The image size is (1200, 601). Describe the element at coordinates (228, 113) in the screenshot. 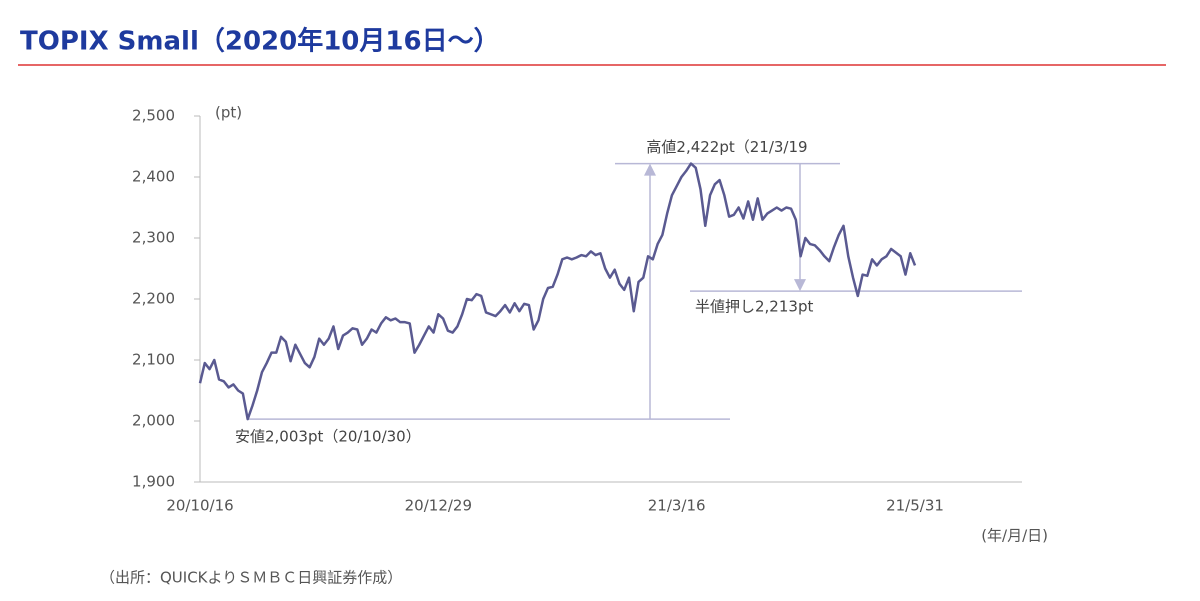

I see `y-axis-label: (pt)` at that location.